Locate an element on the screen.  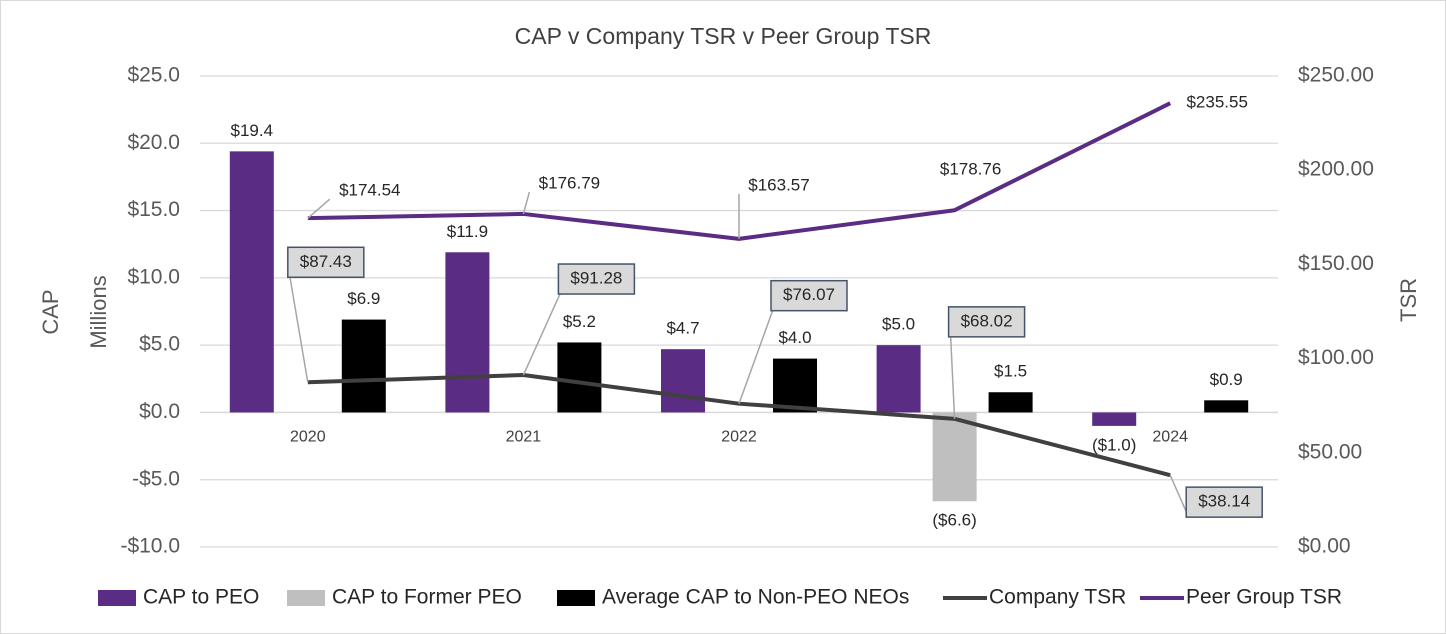
data-label: $163.57 is located at coordinates (778, 184).